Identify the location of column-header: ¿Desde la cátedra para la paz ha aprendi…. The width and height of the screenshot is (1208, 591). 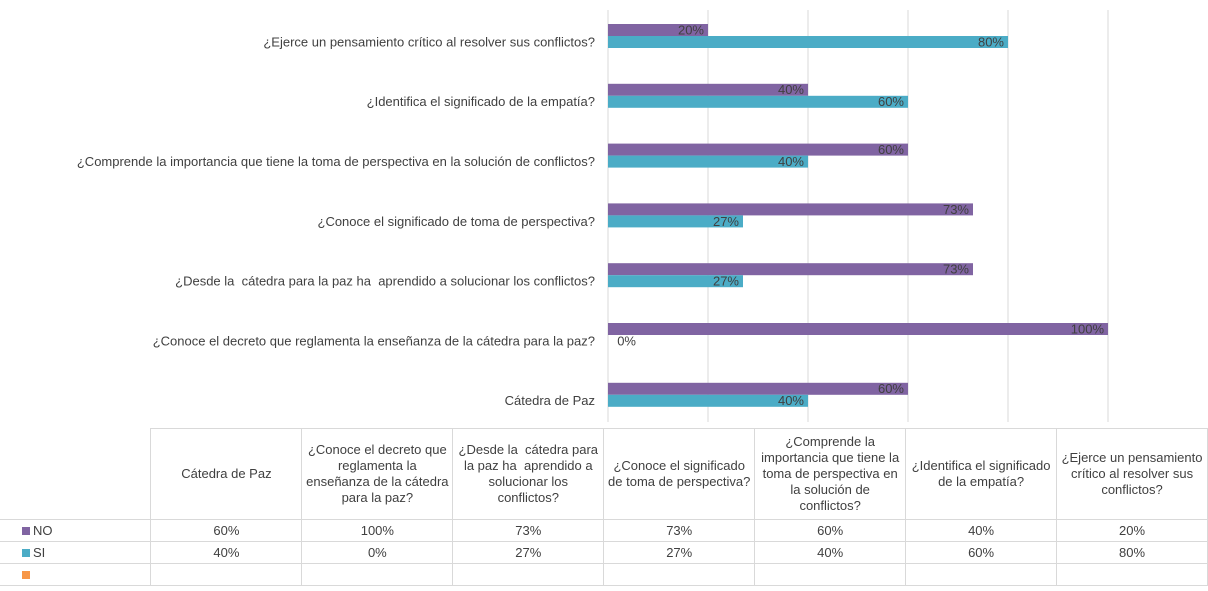
(528, 474).